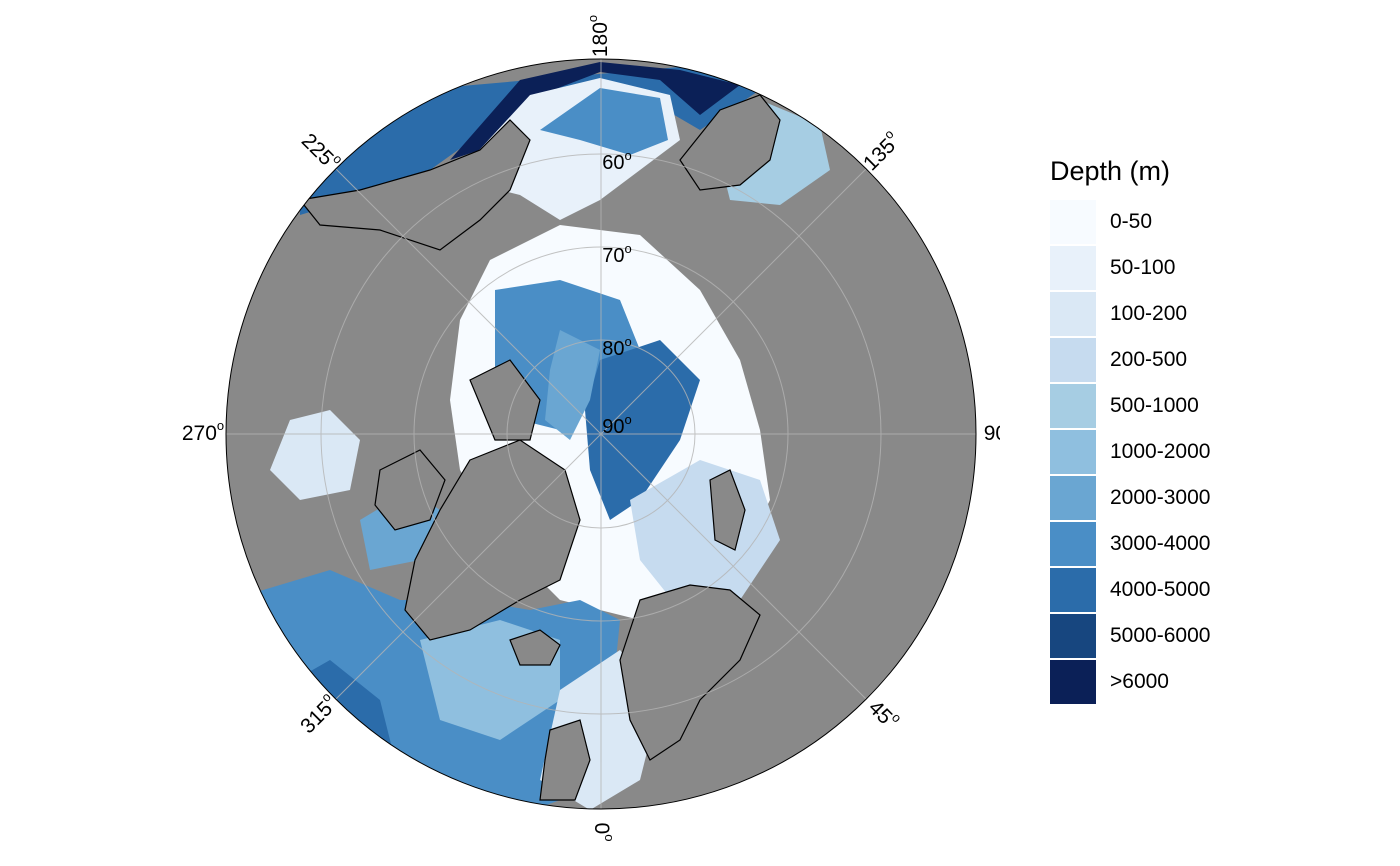 The width and height of the screenshot is (1400, 866). Describe the element at coordinates (1160, 497) in the screenshot. I see `legend-label: 2000-3000` at that location.